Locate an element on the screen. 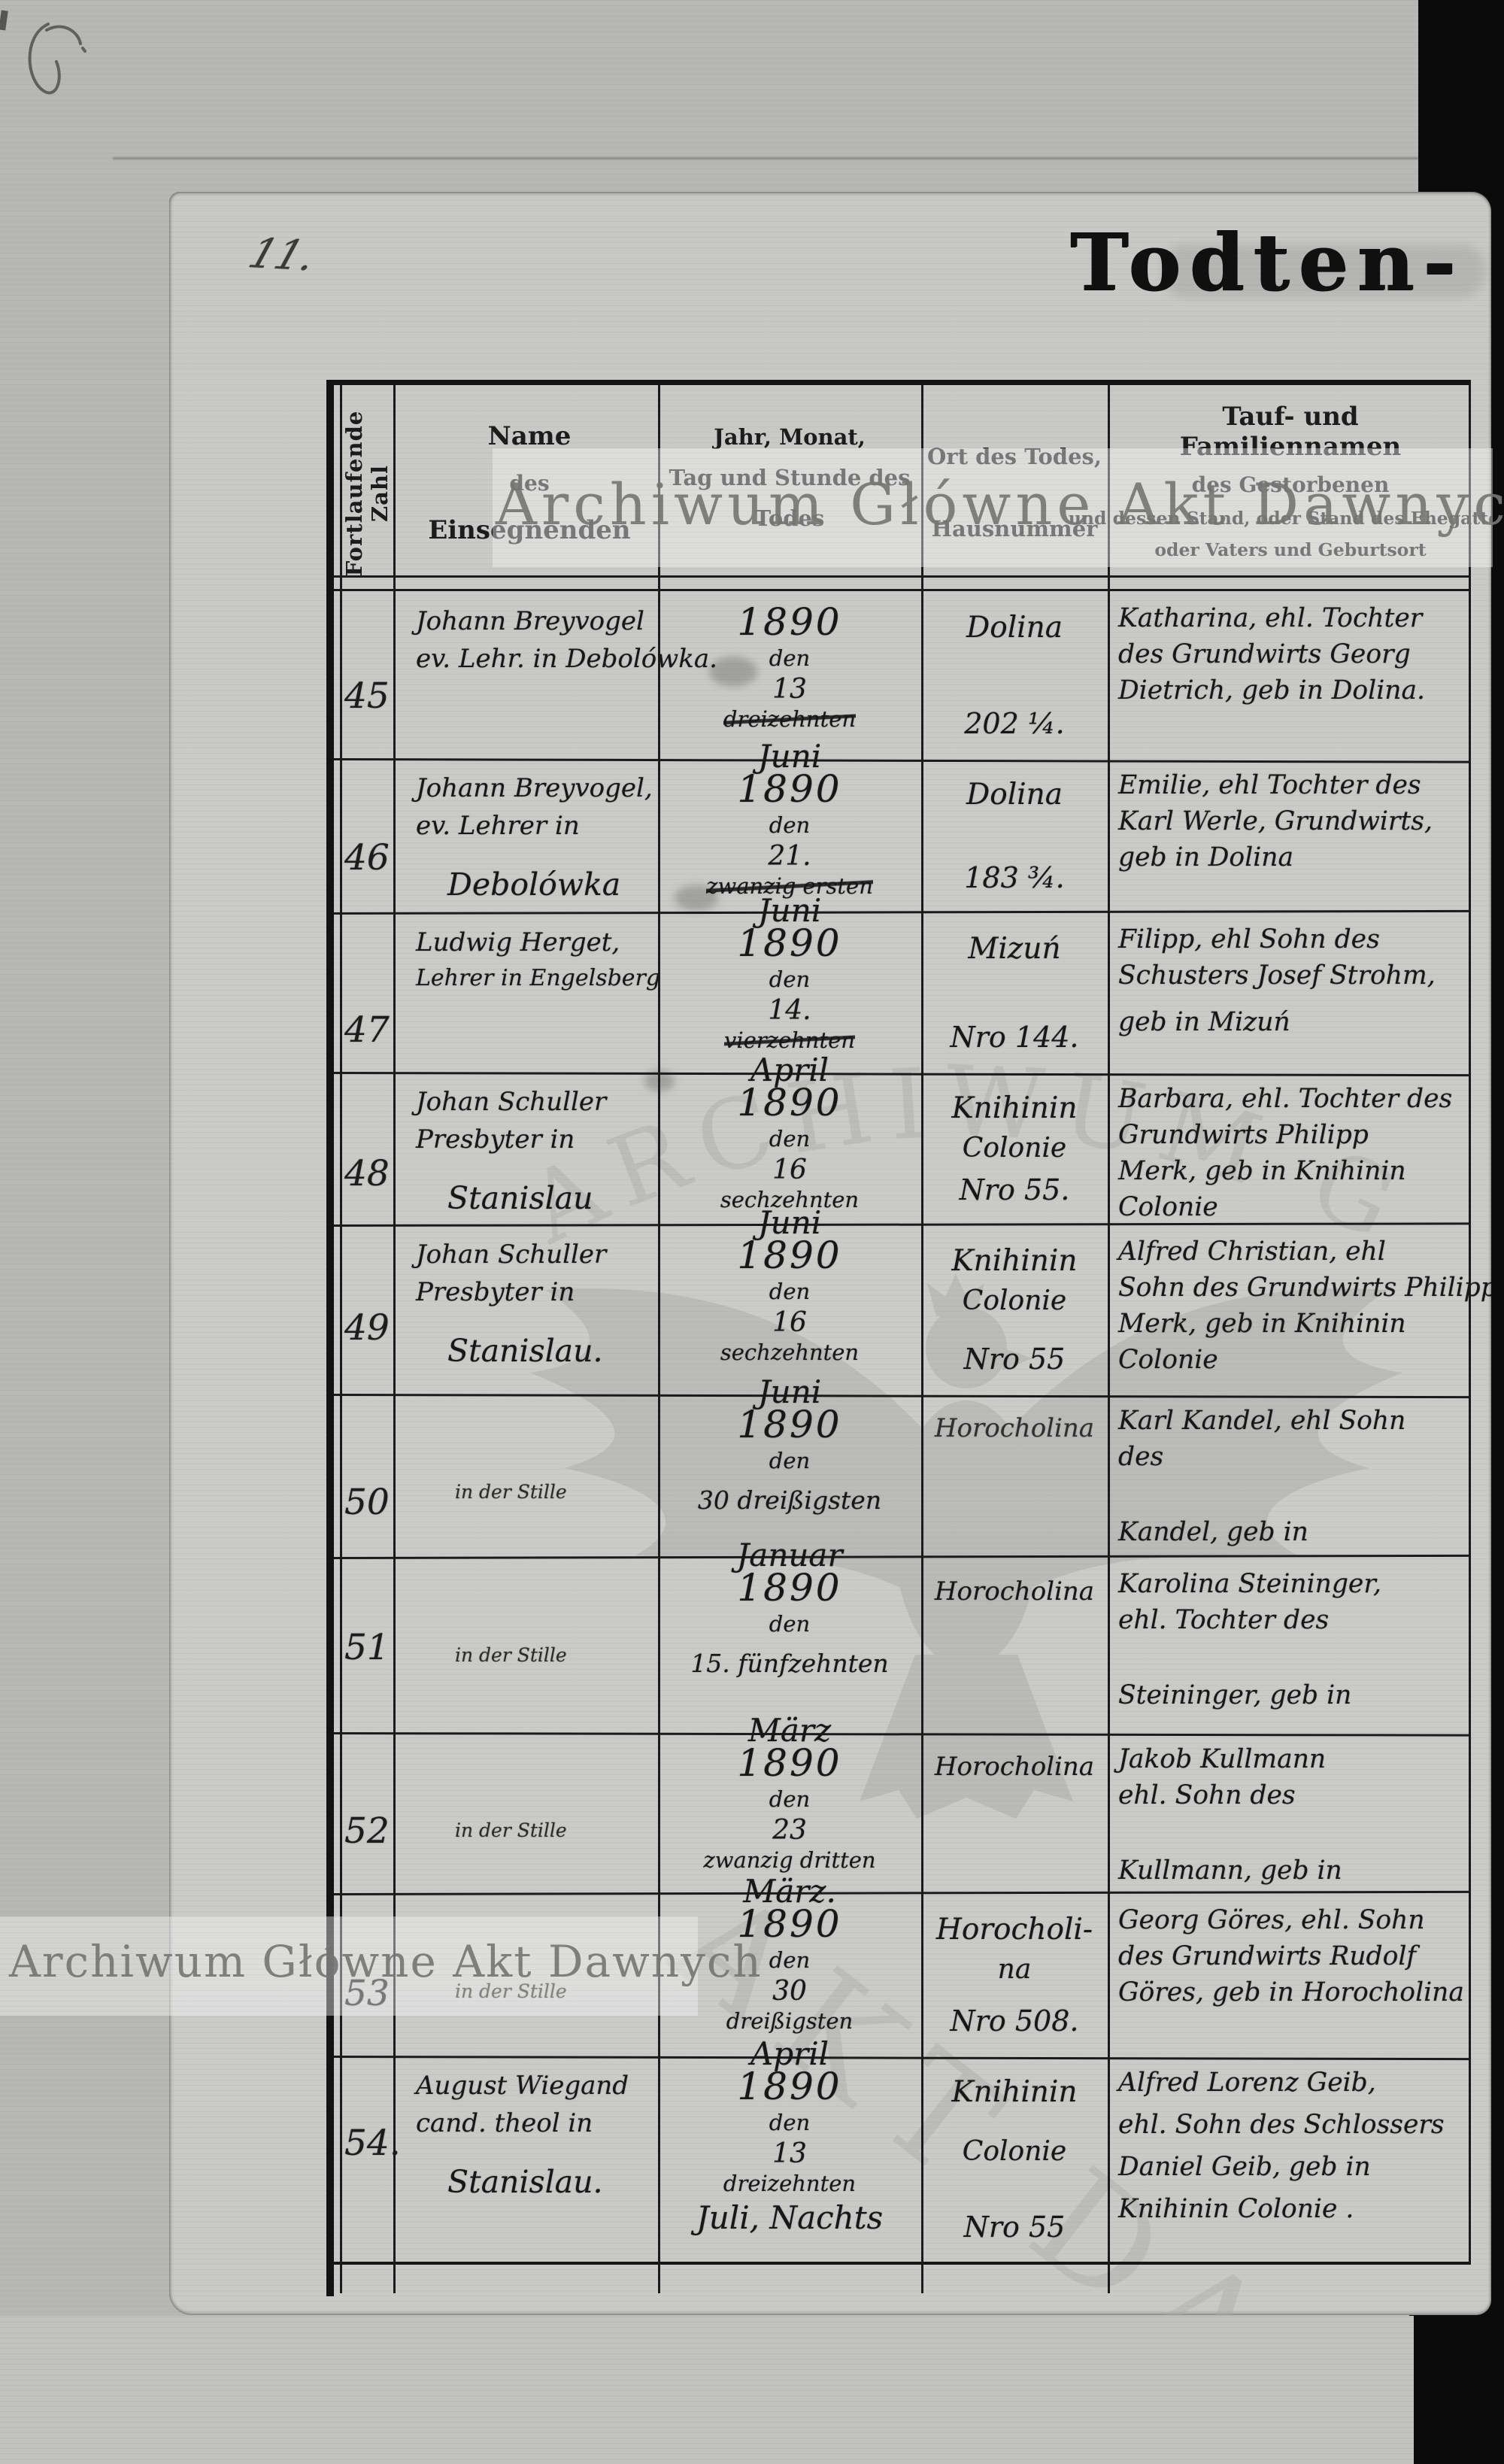  ink-smudge is located at coordinates (733, 672).